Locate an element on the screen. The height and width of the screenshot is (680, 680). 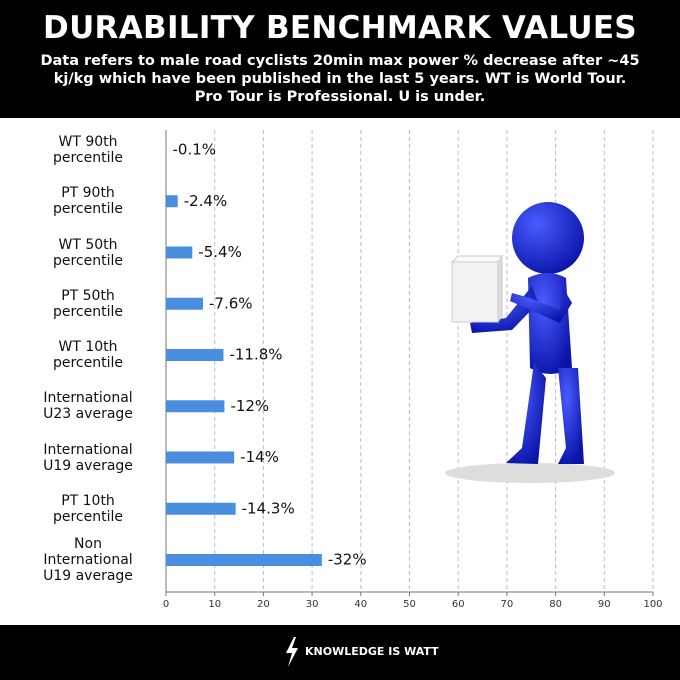
value-label: -2.4% is located at coordinates (206, 201).